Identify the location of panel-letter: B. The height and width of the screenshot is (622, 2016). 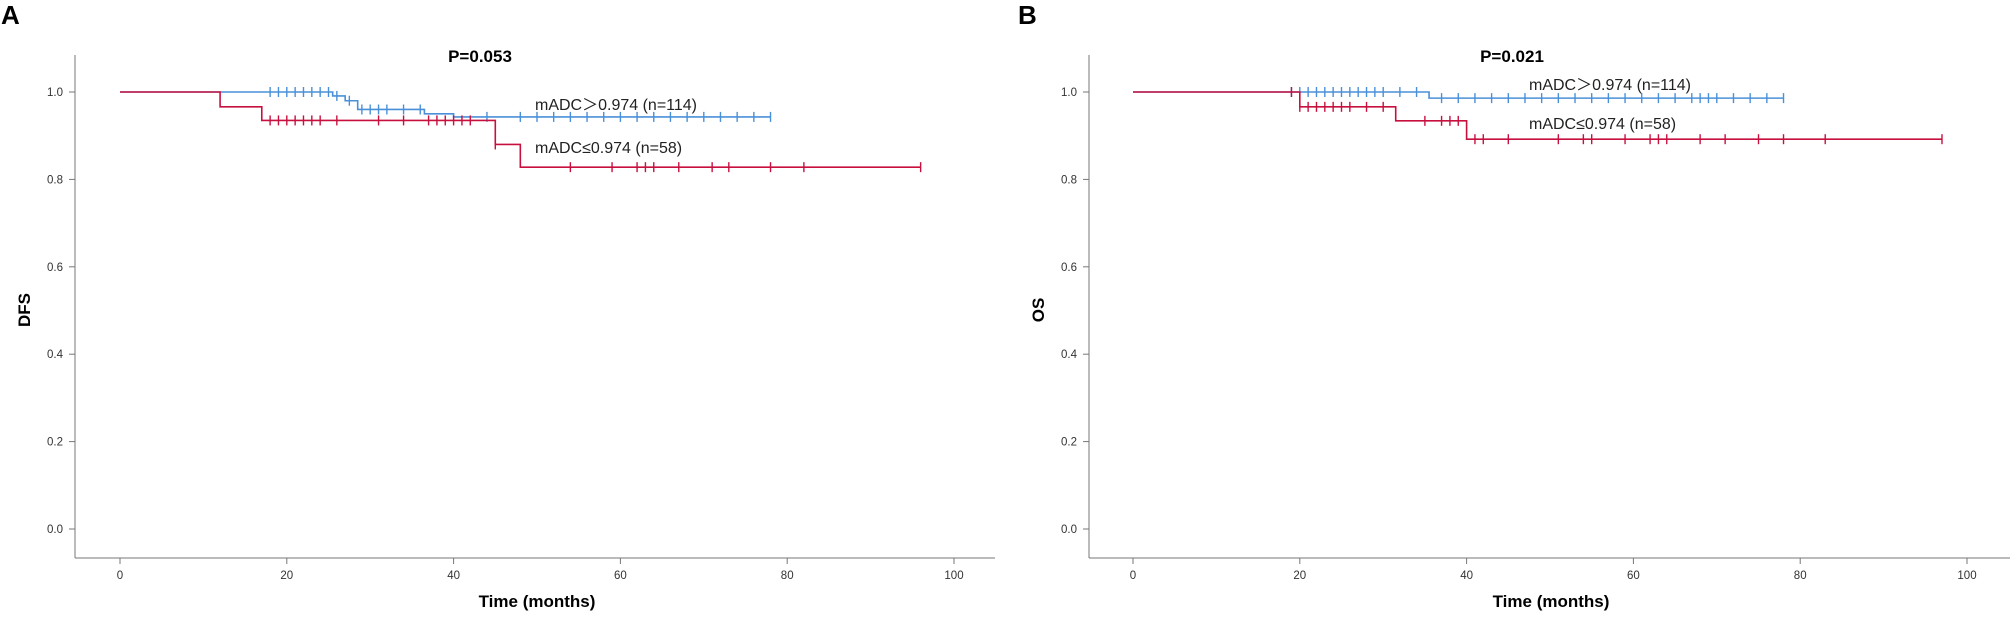
(1027, 15).